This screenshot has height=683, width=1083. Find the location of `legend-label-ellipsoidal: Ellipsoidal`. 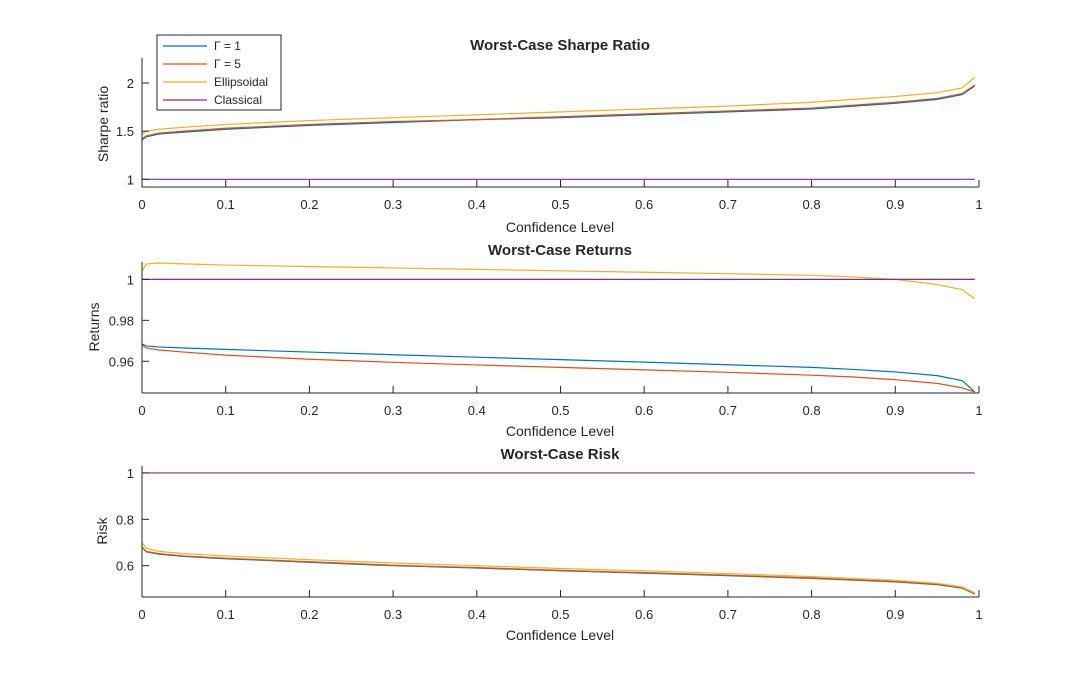

legend-label-ellipsoidal: Ellipsoidal is located at coordinates (241, 82).